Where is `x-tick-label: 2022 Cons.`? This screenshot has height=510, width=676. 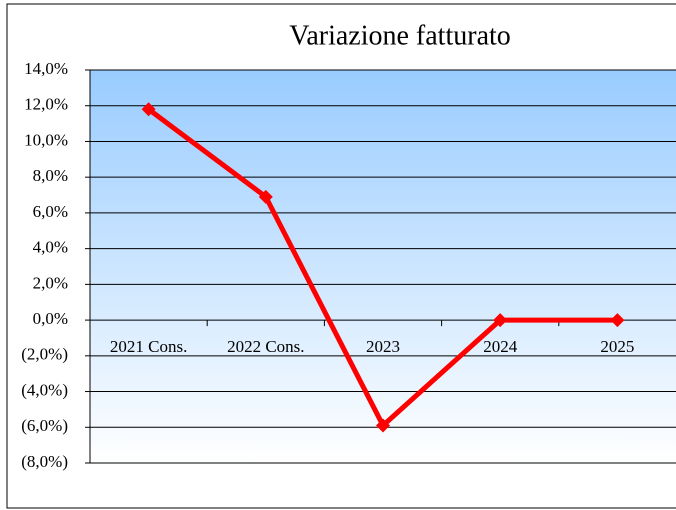
x-tick-label: 2022 Cons. is located at coordinates (265, 346).